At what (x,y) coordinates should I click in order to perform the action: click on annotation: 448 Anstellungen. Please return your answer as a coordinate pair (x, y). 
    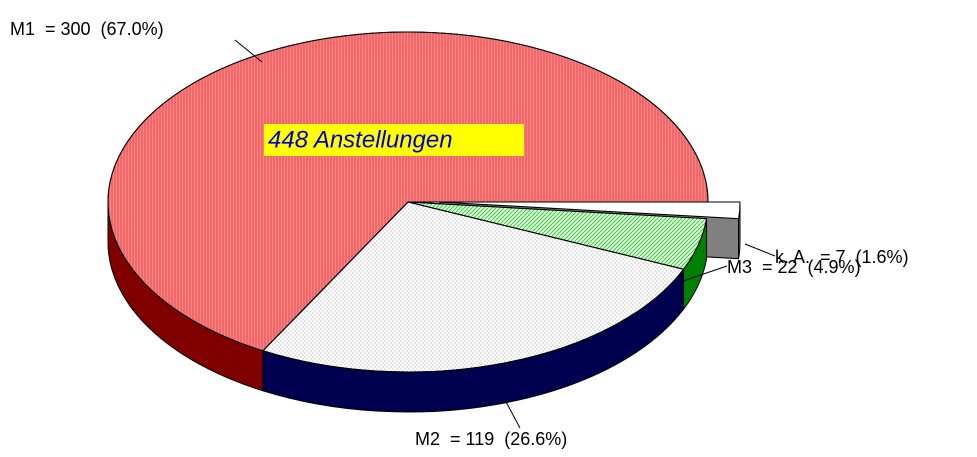
    Looking at the image, I should click on (360, 139).